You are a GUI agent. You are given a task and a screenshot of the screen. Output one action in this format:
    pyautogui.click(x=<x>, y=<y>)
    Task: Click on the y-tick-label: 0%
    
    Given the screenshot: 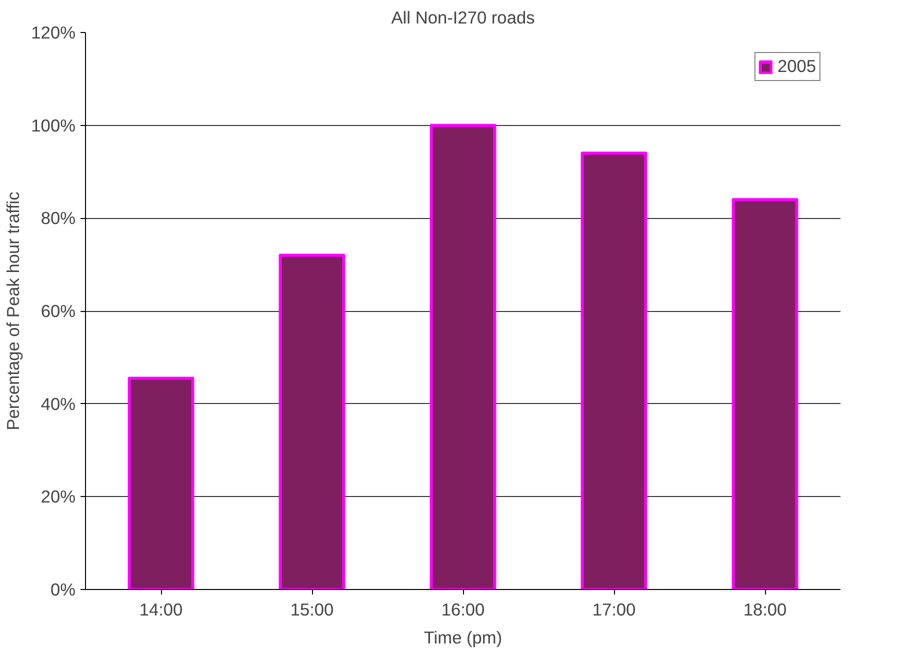 What is the action you would take?
    pyautogui.click(x=63, y=590)
    